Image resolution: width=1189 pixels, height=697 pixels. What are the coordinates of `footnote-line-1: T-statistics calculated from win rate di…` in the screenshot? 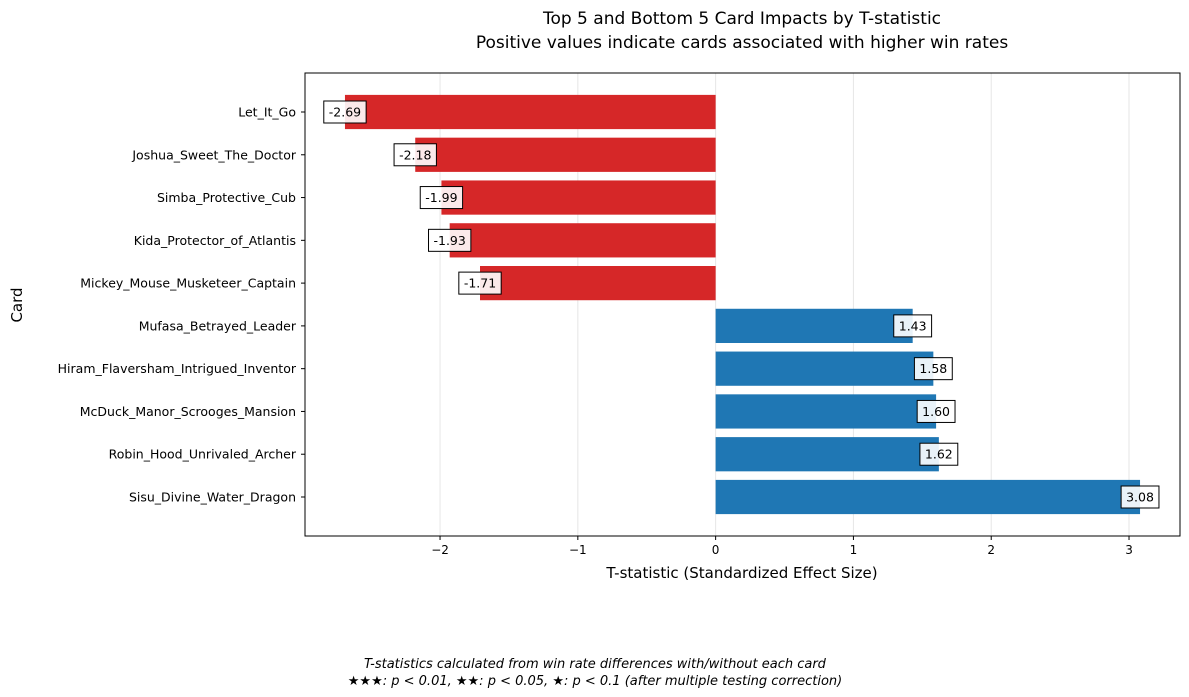 It's located at (595, 664).